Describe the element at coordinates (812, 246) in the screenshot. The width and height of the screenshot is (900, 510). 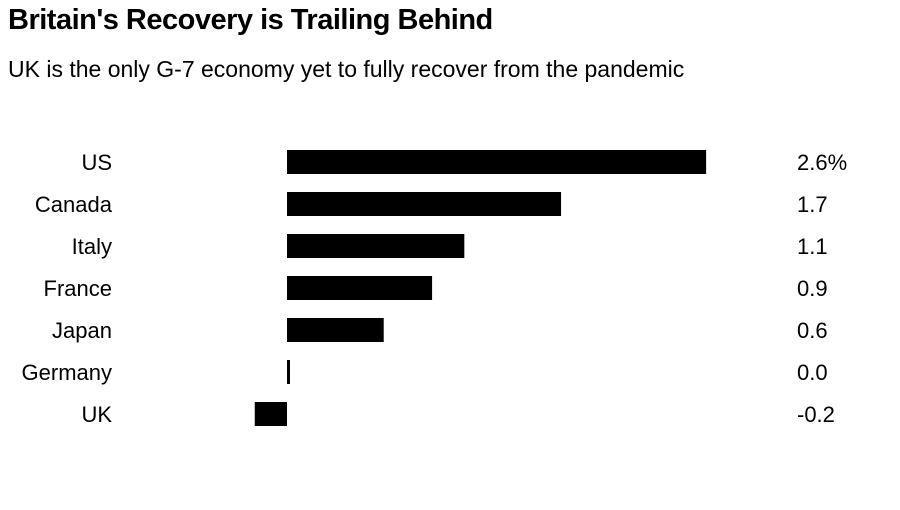
I see `value-label: 1.1` at that location.